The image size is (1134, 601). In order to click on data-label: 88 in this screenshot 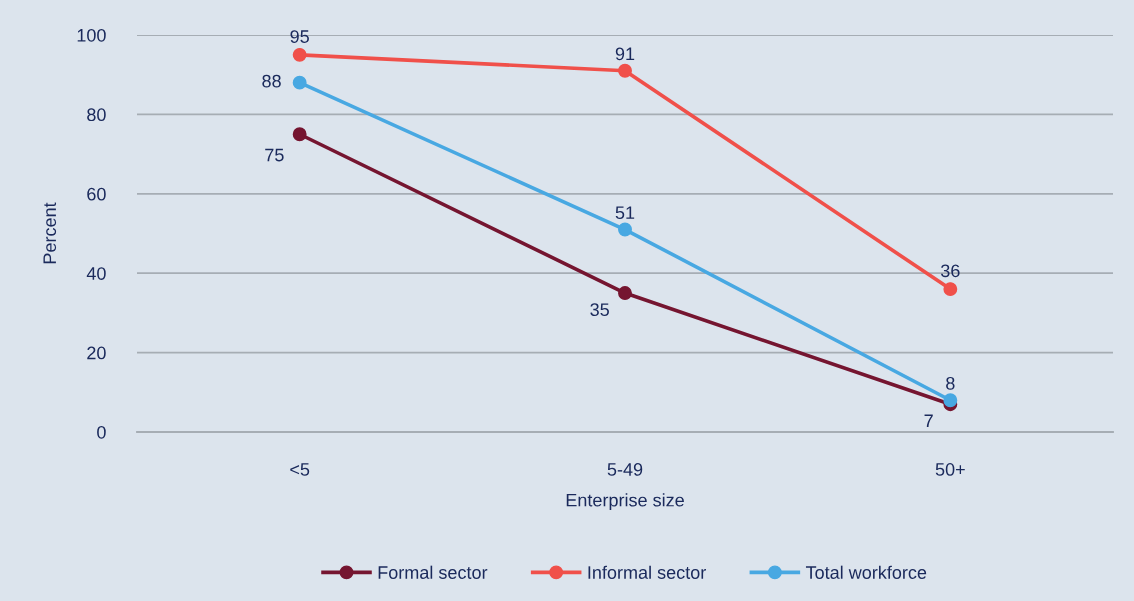, I will do `click(271, 81)`.